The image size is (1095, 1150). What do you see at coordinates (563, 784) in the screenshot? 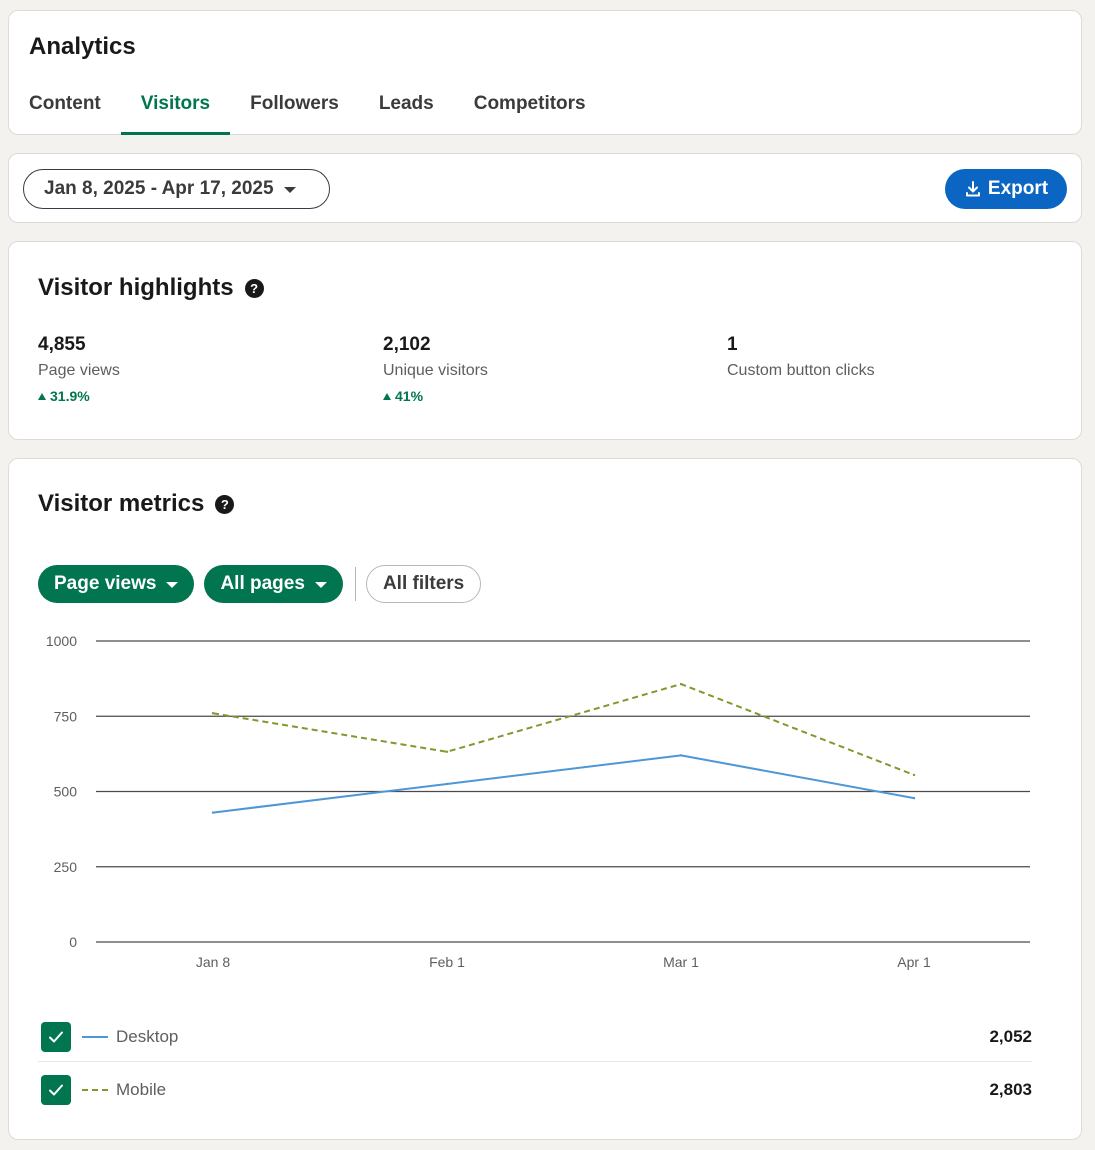
I see `series-line-desktop` at bounding box center [563, 784].